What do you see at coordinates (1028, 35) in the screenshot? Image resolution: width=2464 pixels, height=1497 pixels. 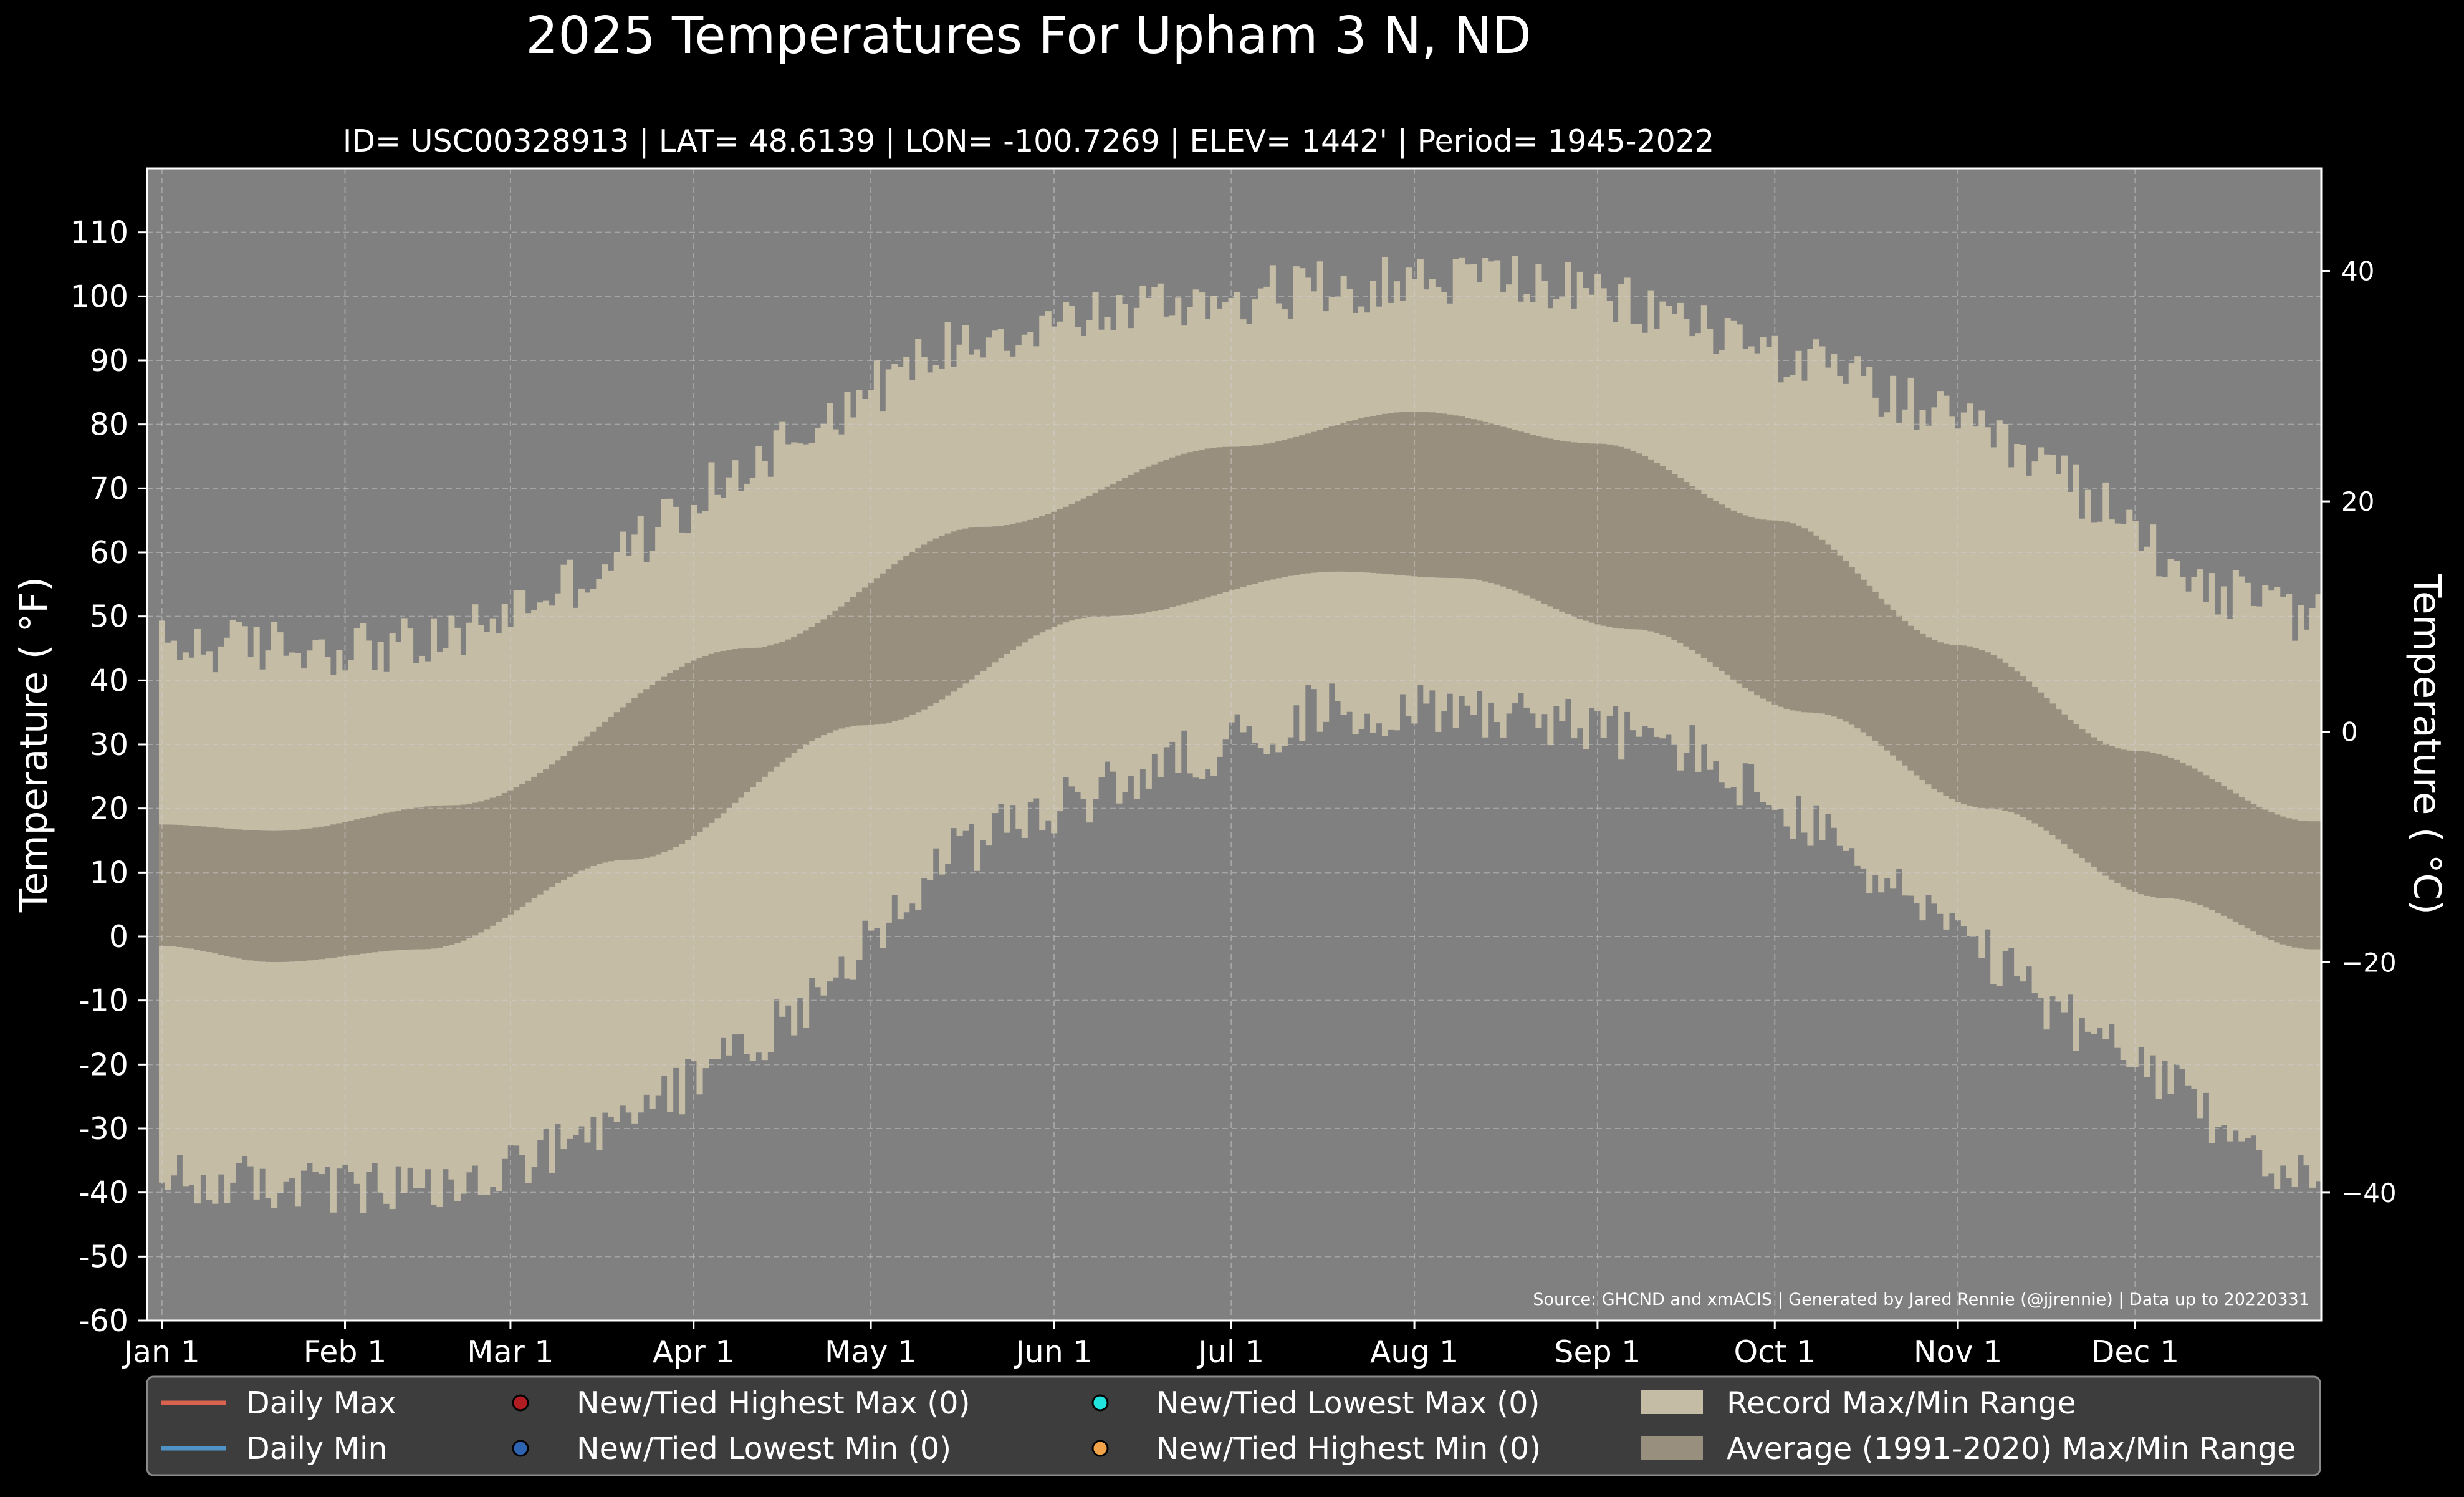 I see `chart-title: 2025 Temperatures For Upham 3 N, ND` at bounding box center [1028, 35].